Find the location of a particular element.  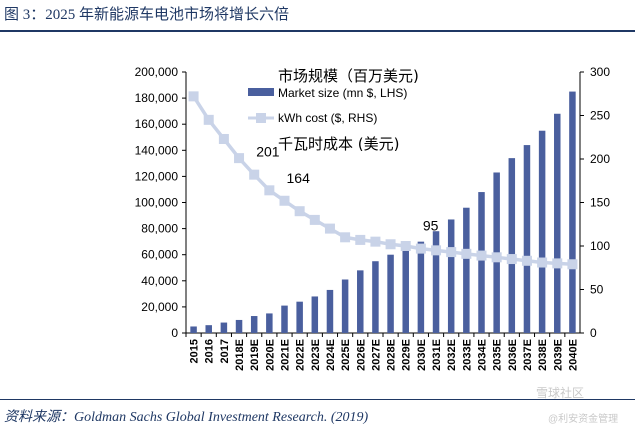

y-right-tick-label: 200 is located at coordinates (600, 159).